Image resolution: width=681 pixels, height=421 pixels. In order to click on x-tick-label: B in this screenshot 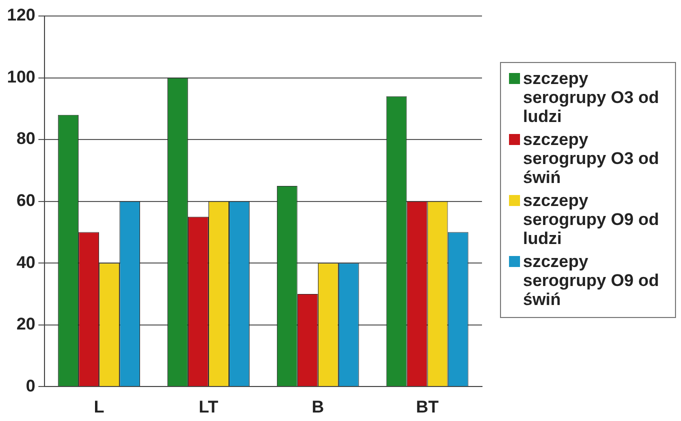, I will do `click(318, 406)`.